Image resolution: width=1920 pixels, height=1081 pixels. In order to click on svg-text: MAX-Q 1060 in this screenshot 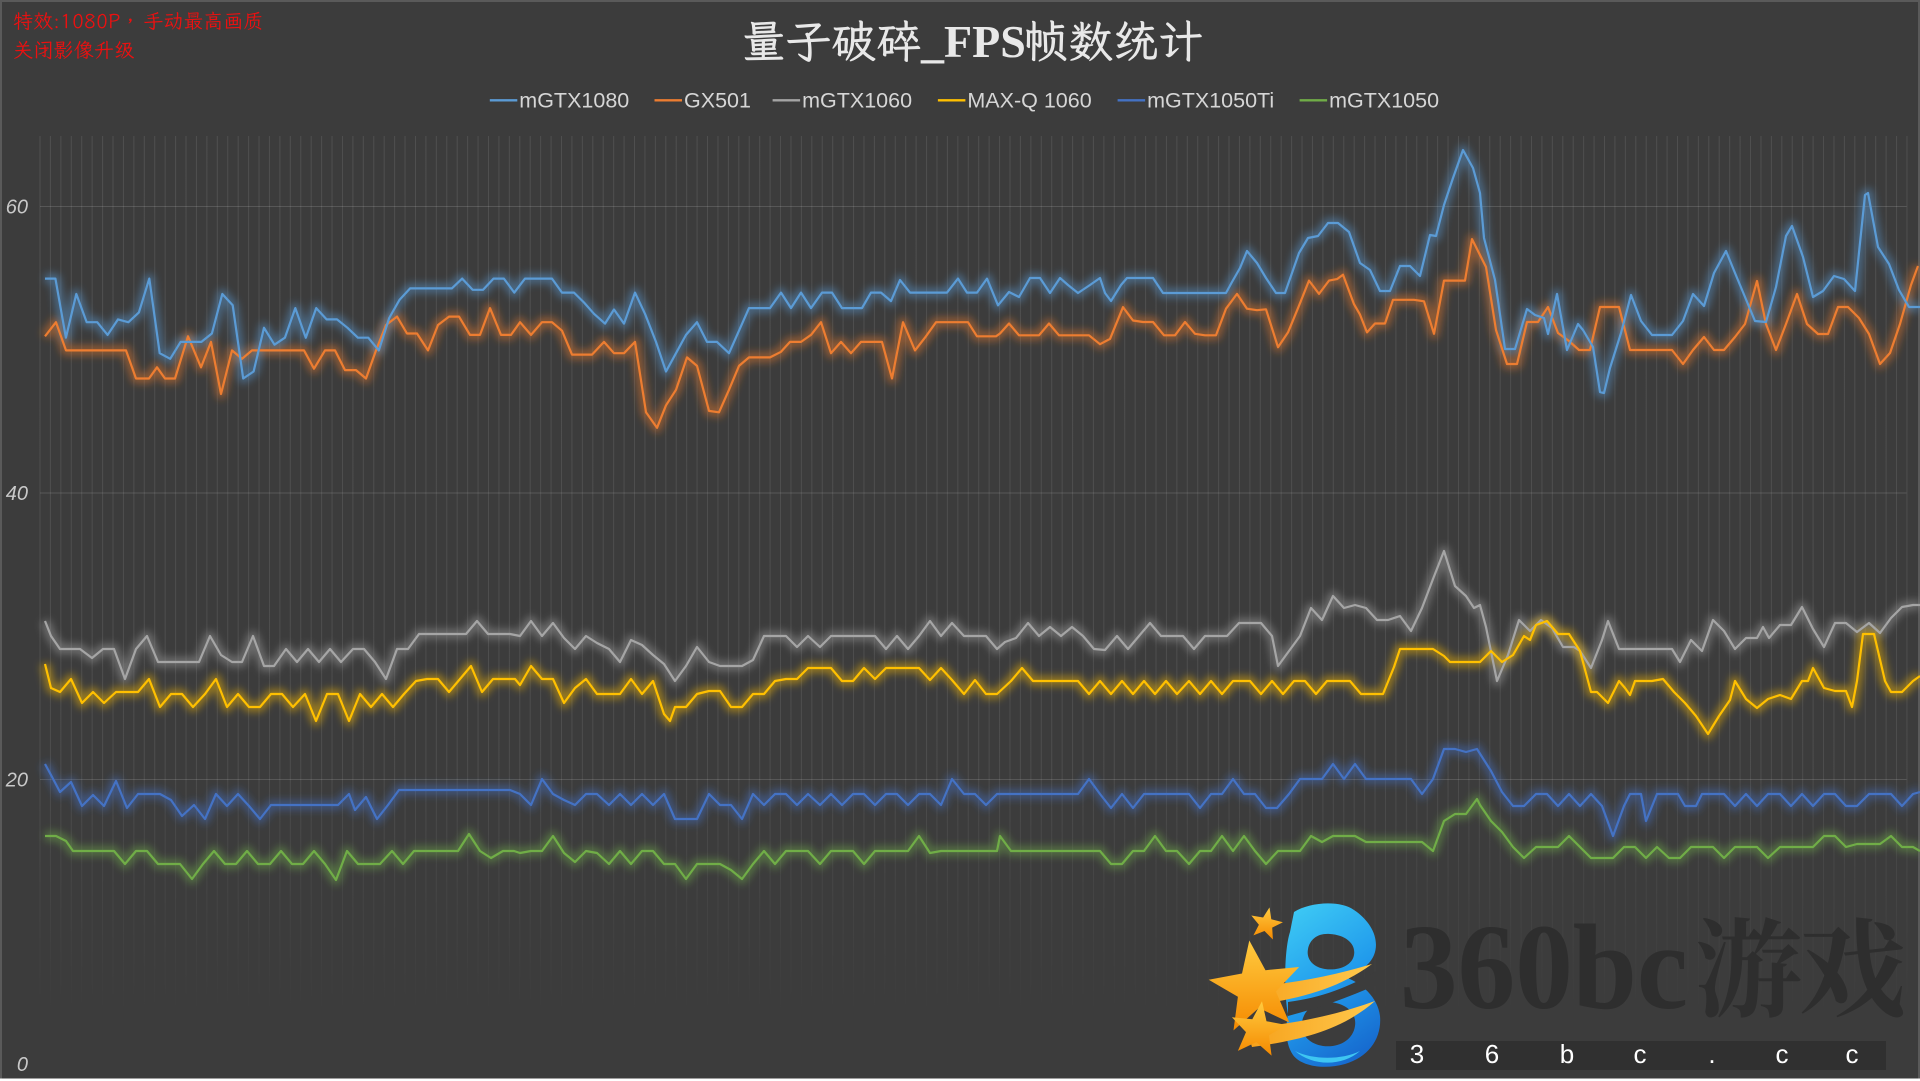, I will do `click(1029, 101)`.